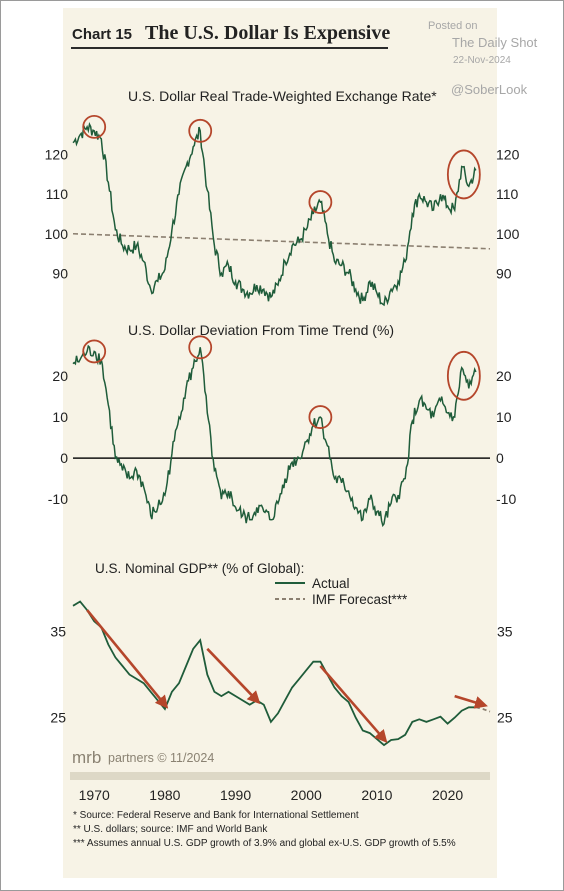 The width and height of the screenshot is (564, 891). Describe the element at coordinates (94, 795) in the screenshot. I see `xtick-1970: 1970` at that location.